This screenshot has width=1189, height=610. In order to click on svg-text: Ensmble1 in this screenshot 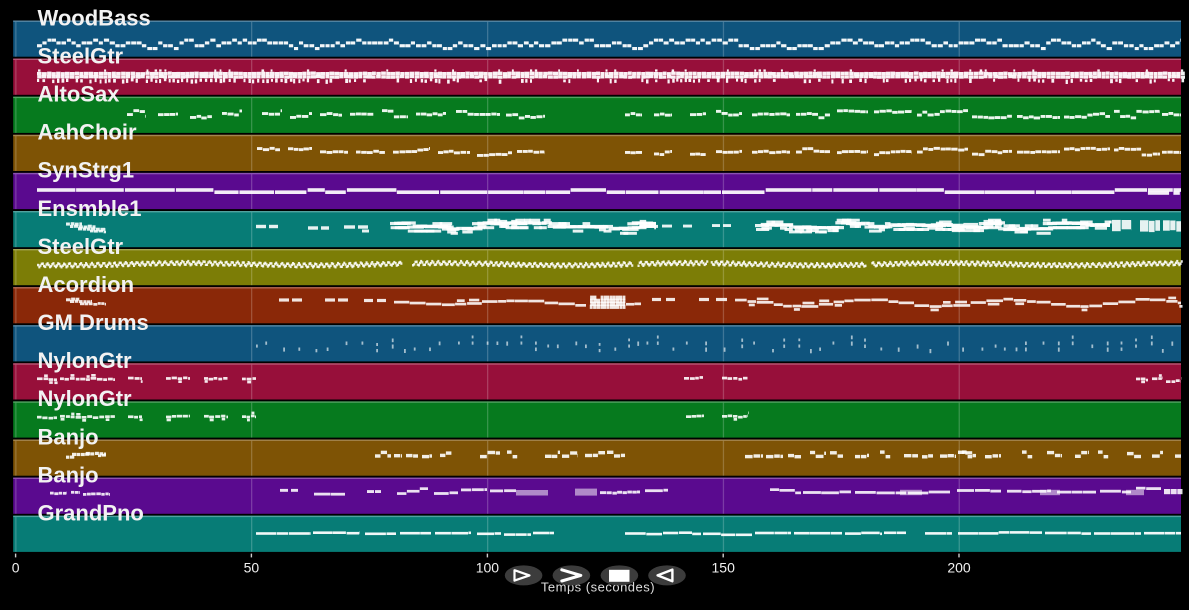, I will do `click(90, 208)`.